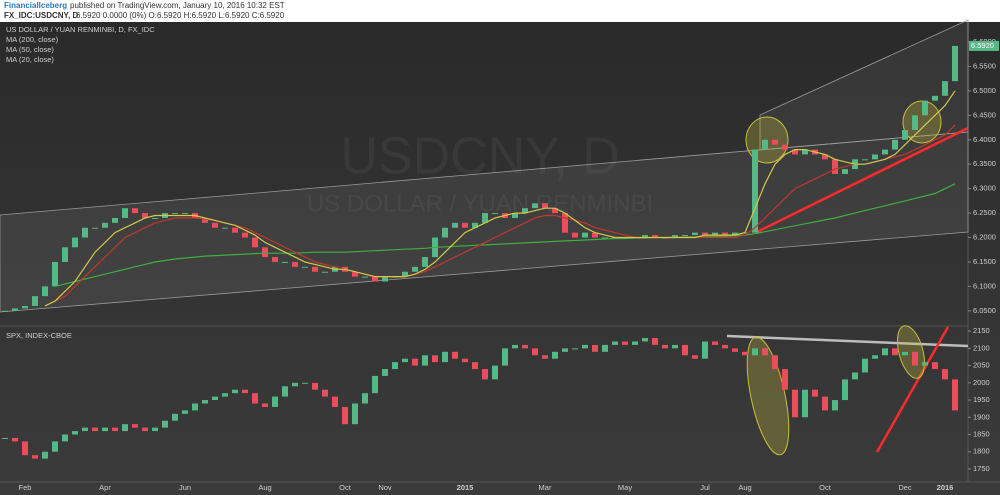 The height and width of the screenshot is (495, 1000). Describe the element at coordinates (35, 5) in the screenshot. I see `author-link: FinancialIceberg` at that location.